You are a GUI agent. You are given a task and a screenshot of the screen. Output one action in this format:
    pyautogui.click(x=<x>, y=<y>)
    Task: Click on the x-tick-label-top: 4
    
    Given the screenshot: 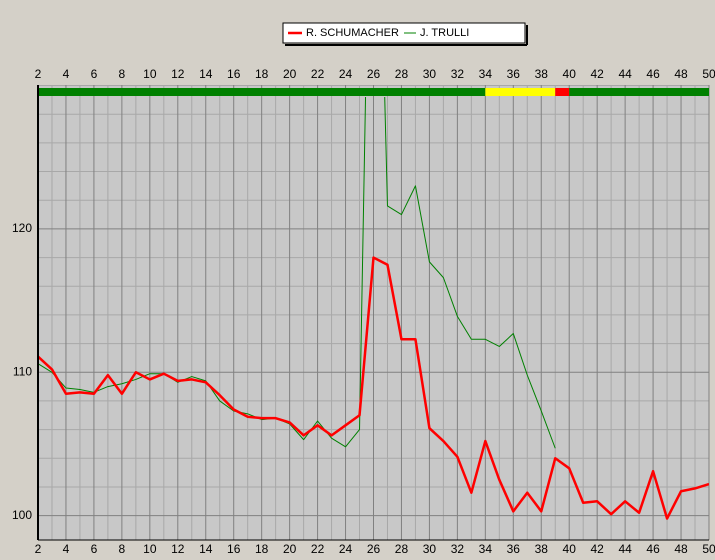 What is the action you would take?
    pyautogui.click(x=66, y=74)
    